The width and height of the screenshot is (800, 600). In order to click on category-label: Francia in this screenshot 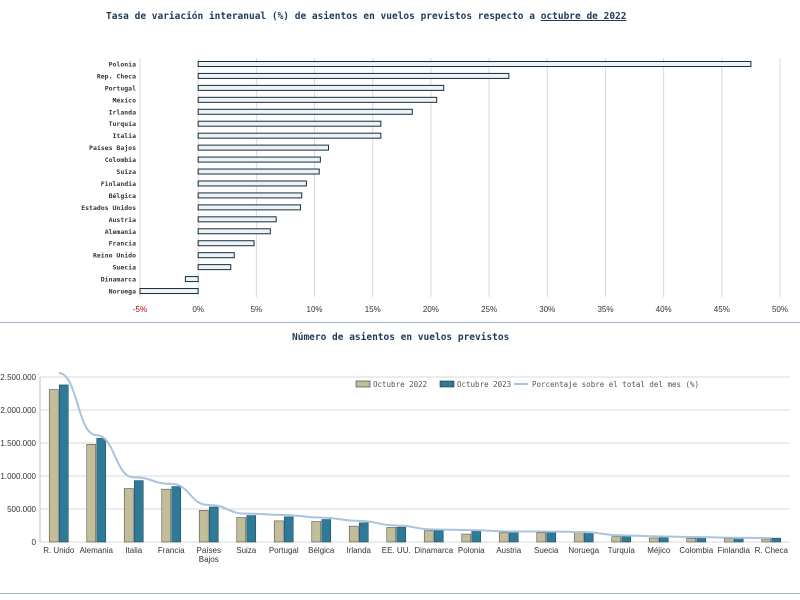, I will do `click(122, 244)`.